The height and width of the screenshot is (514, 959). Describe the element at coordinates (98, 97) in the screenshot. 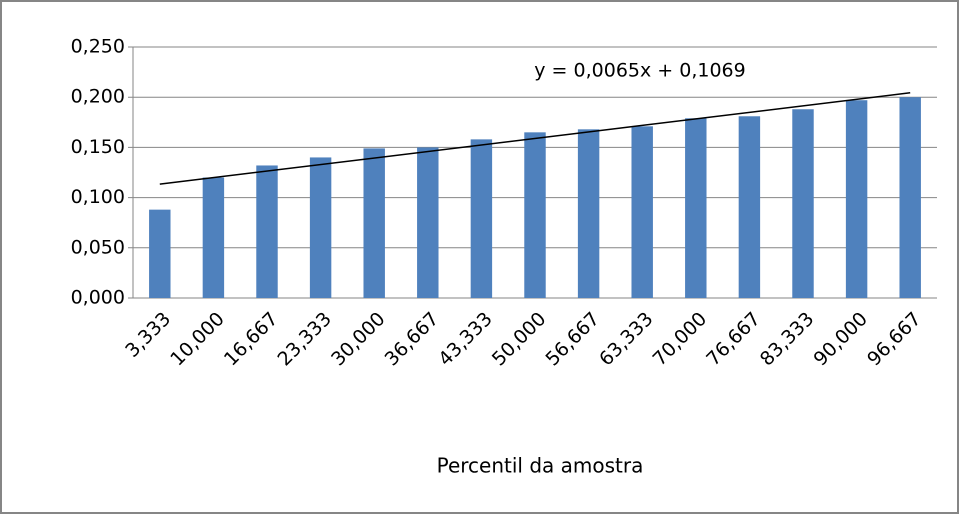

I see `y-tick-label: 0,200` at that location.